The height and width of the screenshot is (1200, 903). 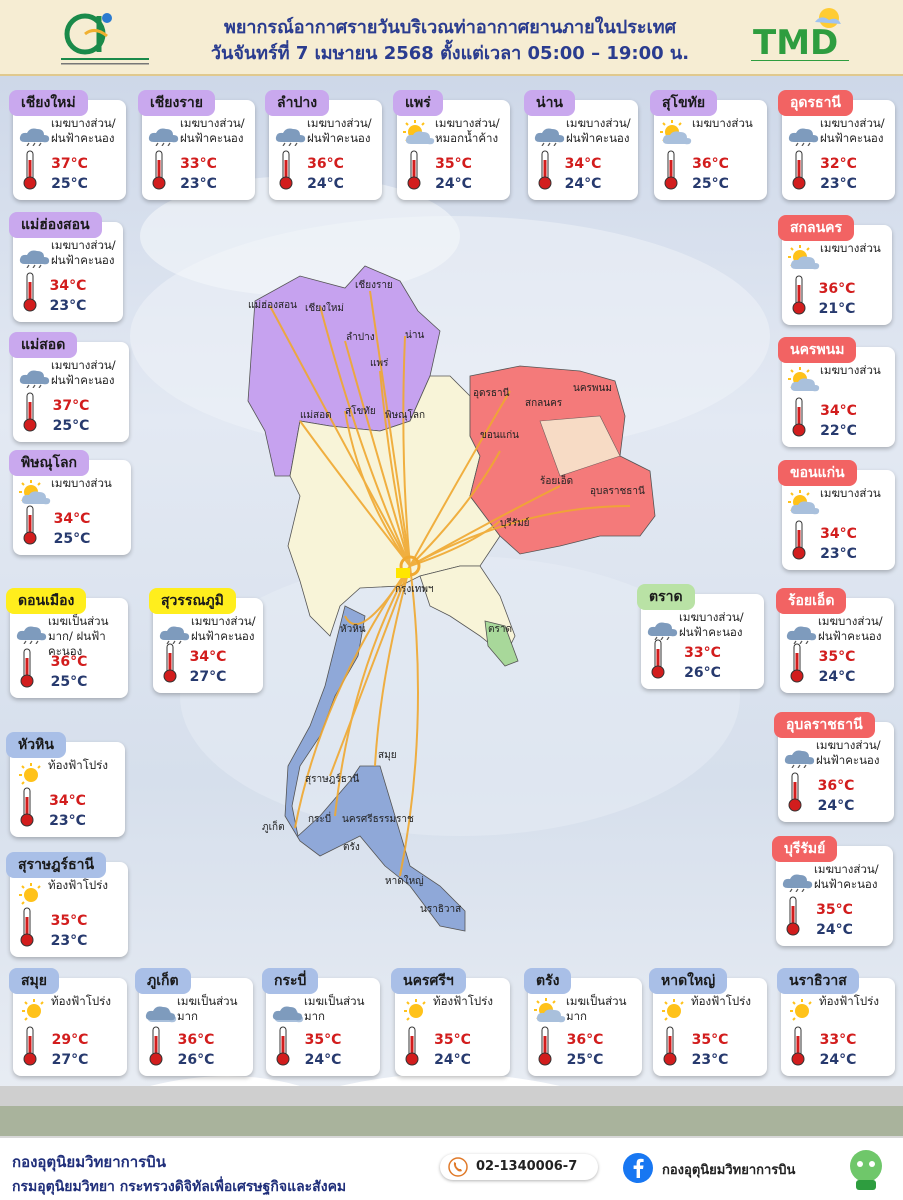 I want to click on city-card: พิษณุโลก เมฆบางส่วน 34°C 25°C, so click(x=70, y=502).